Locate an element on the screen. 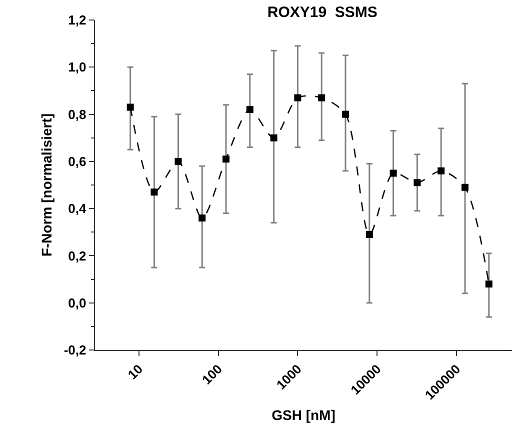 The height and width of the screenshot is (436, 520). y-tick-label: 0,6 is located at coordinates (77, 161).